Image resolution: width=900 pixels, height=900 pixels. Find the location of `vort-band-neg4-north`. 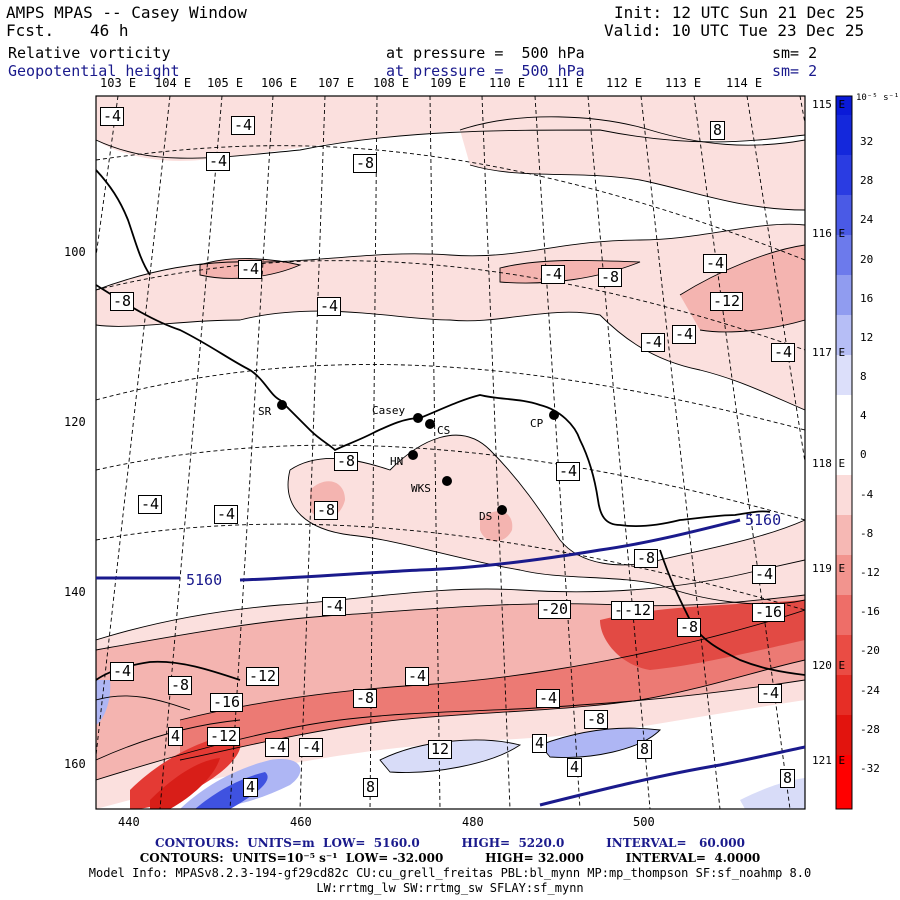

vort-band-neg4-north is located at coordinates (632, 163).